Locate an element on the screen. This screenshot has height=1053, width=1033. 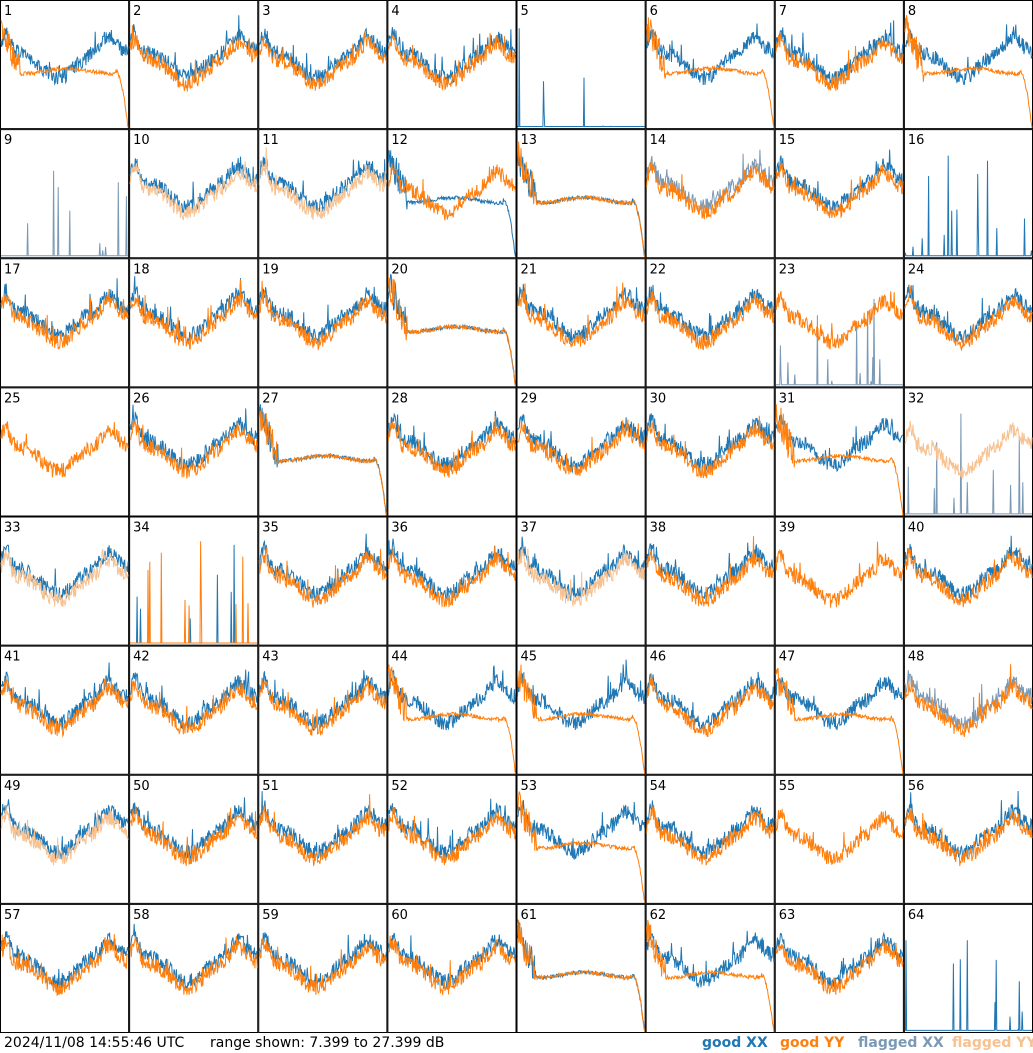
panel-18: 18 is located at coordinates (194, 323).